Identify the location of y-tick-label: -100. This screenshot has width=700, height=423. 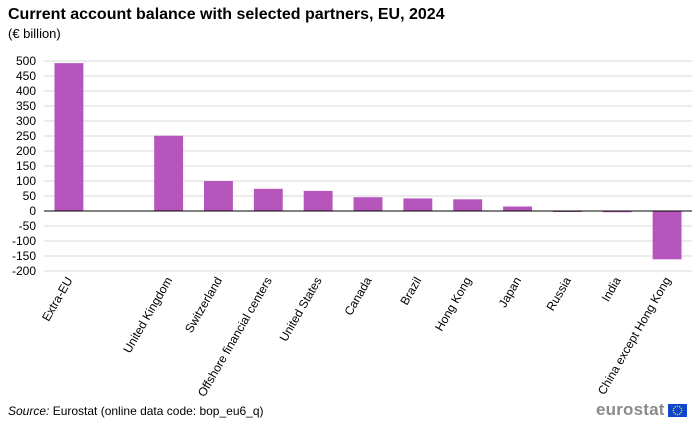
(24, 241).